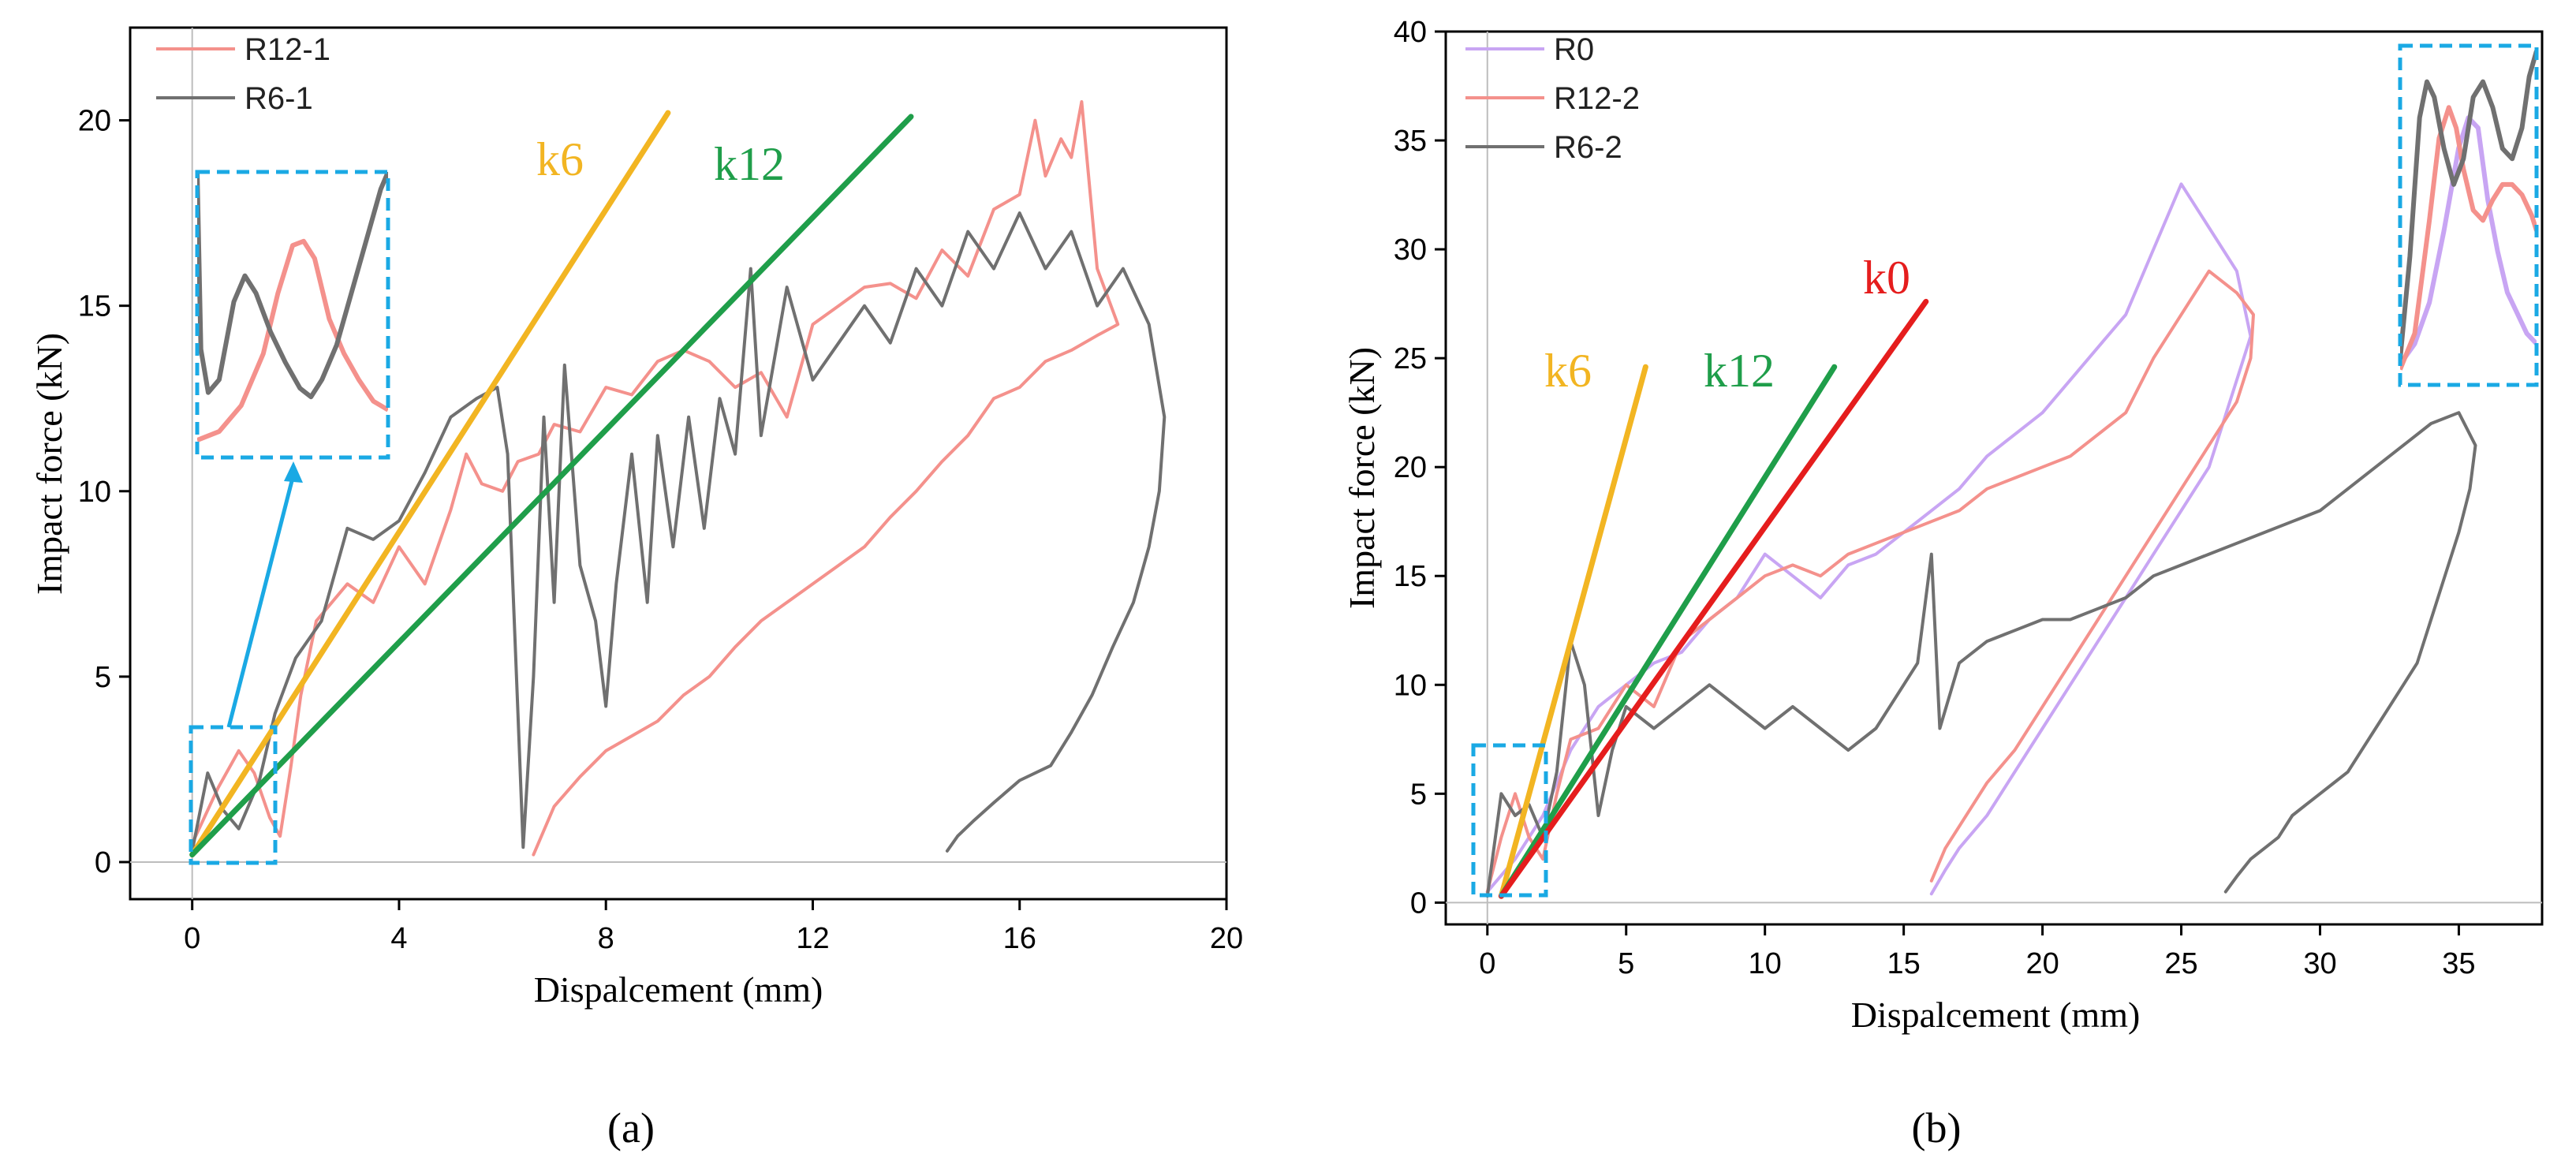 The height and width of the screenshot is (1176, 2576). Describe the element at coordinates (1410, 141) in the screenshot. I see `y-tick-label: 35` at that location.